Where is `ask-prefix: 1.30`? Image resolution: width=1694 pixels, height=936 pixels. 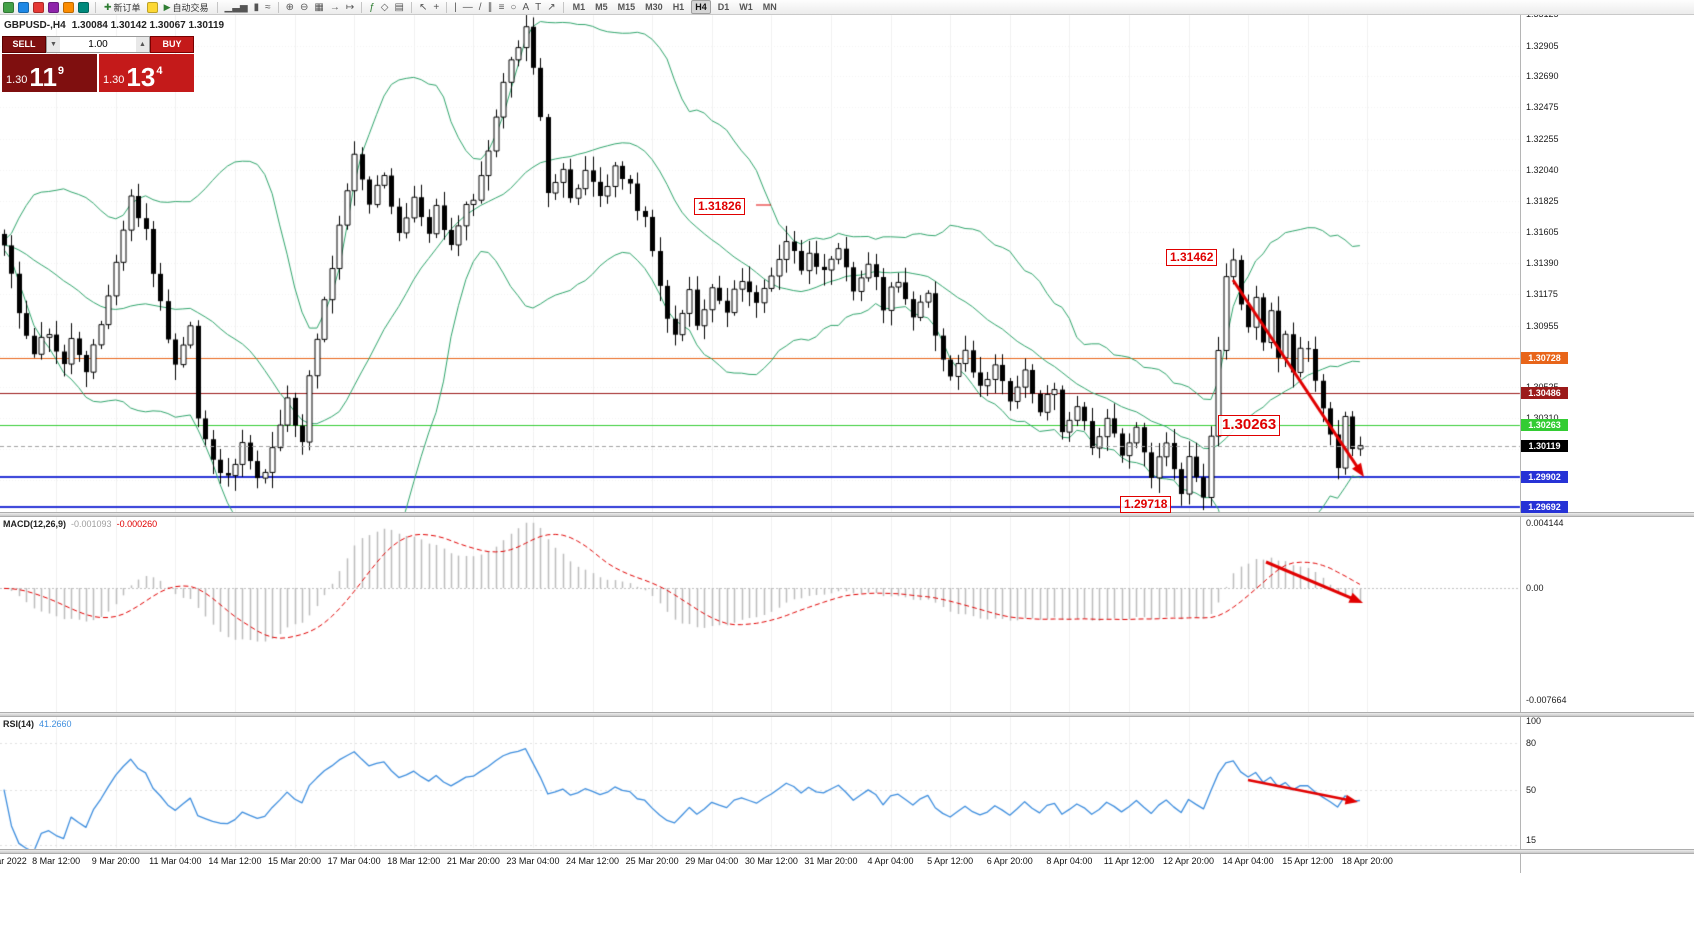
ask-prefix: 1.30 is located at coordinates (114, 80).